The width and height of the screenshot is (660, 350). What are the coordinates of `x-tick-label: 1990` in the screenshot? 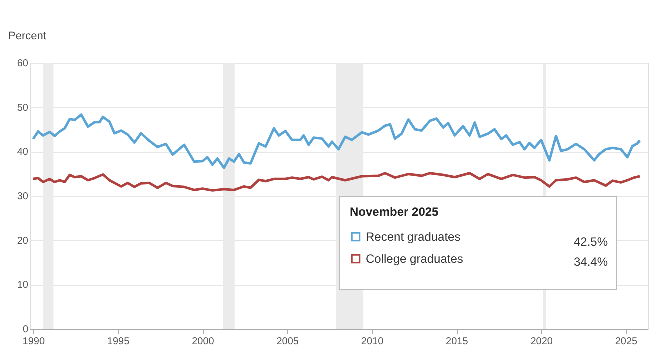 It's located at (34, 342).